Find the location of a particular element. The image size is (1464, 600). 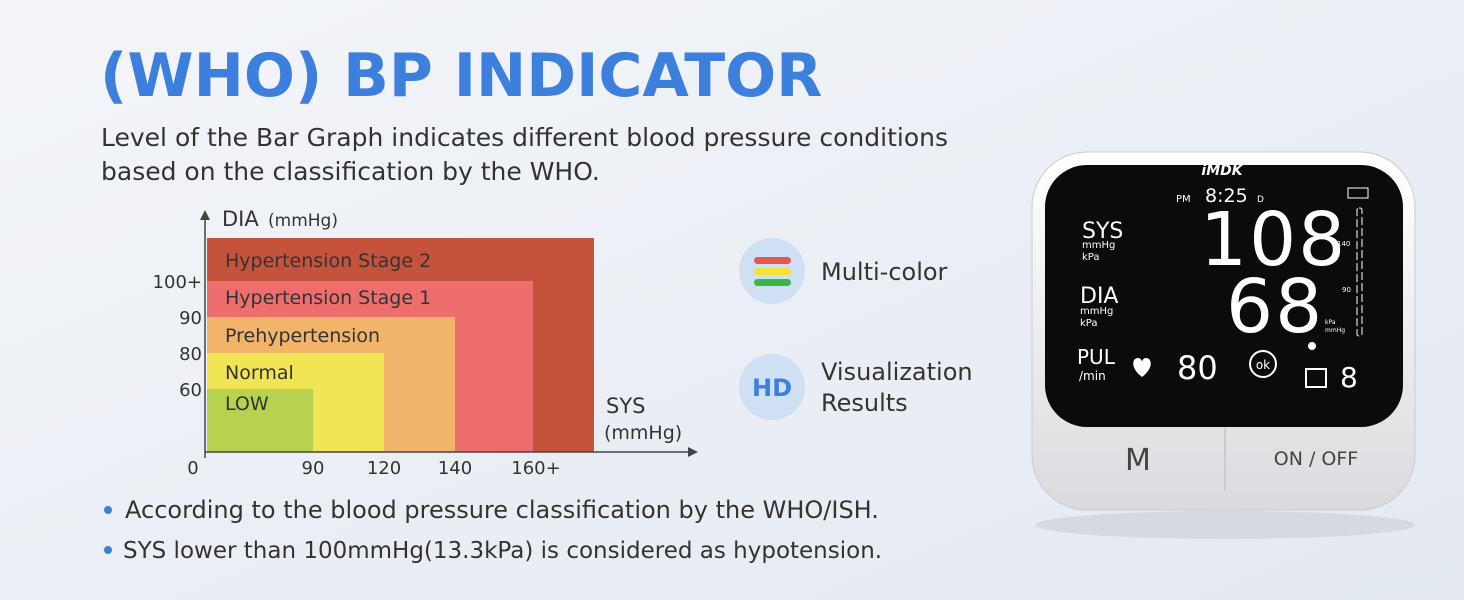

sys-label: SYS is located at coordinates (1102, 231).